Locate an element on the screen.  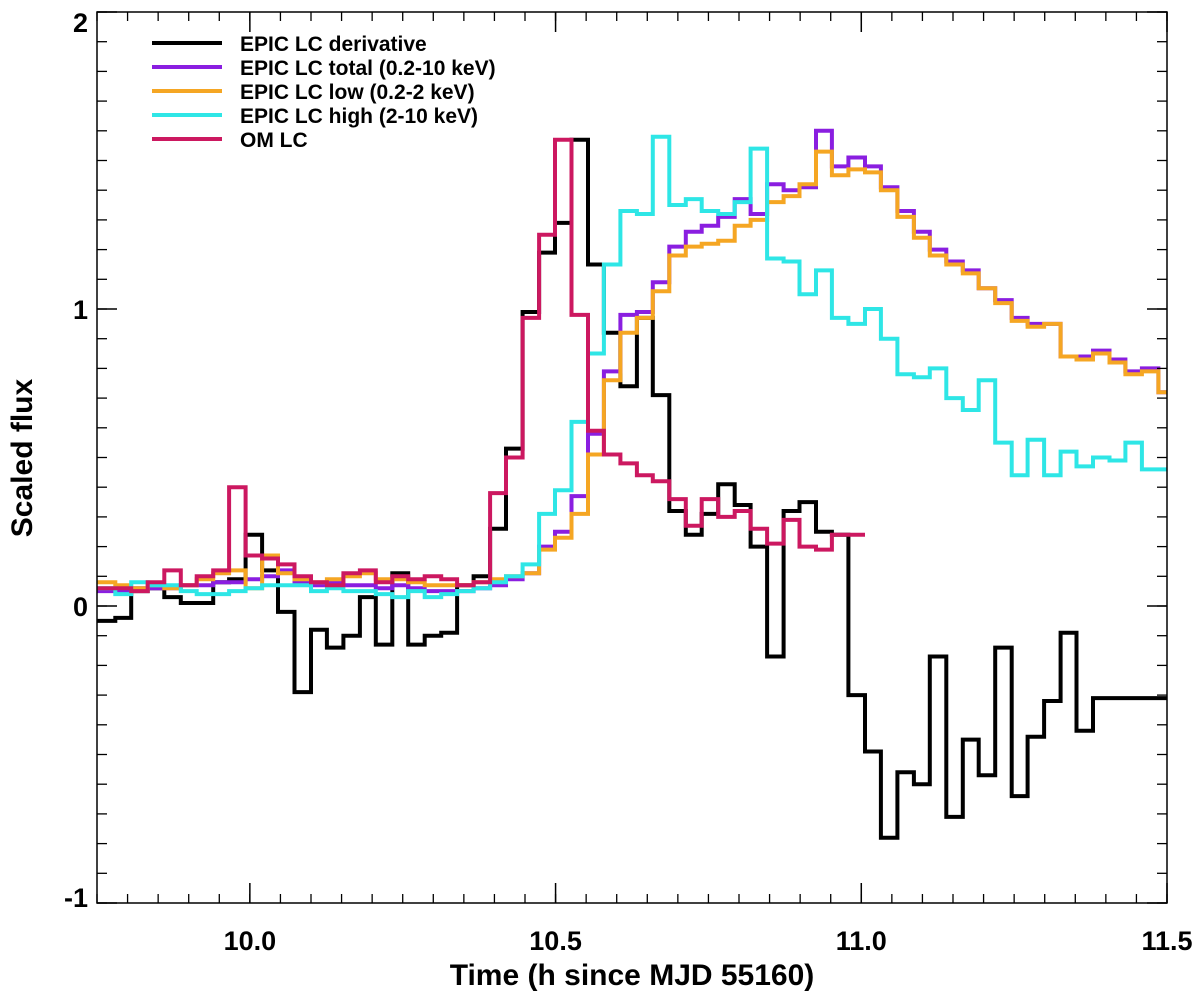
legend-label-epic-lc-derivative: EPIC LC derivative is located at coordinates (333, 44).